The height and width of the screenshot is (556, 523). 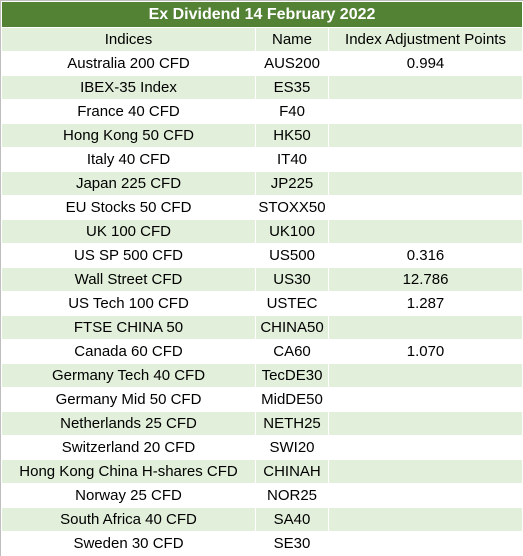 I want to click on table-row: Australia 200 CFD AUS200 0.994, so click(x=262, y=63).